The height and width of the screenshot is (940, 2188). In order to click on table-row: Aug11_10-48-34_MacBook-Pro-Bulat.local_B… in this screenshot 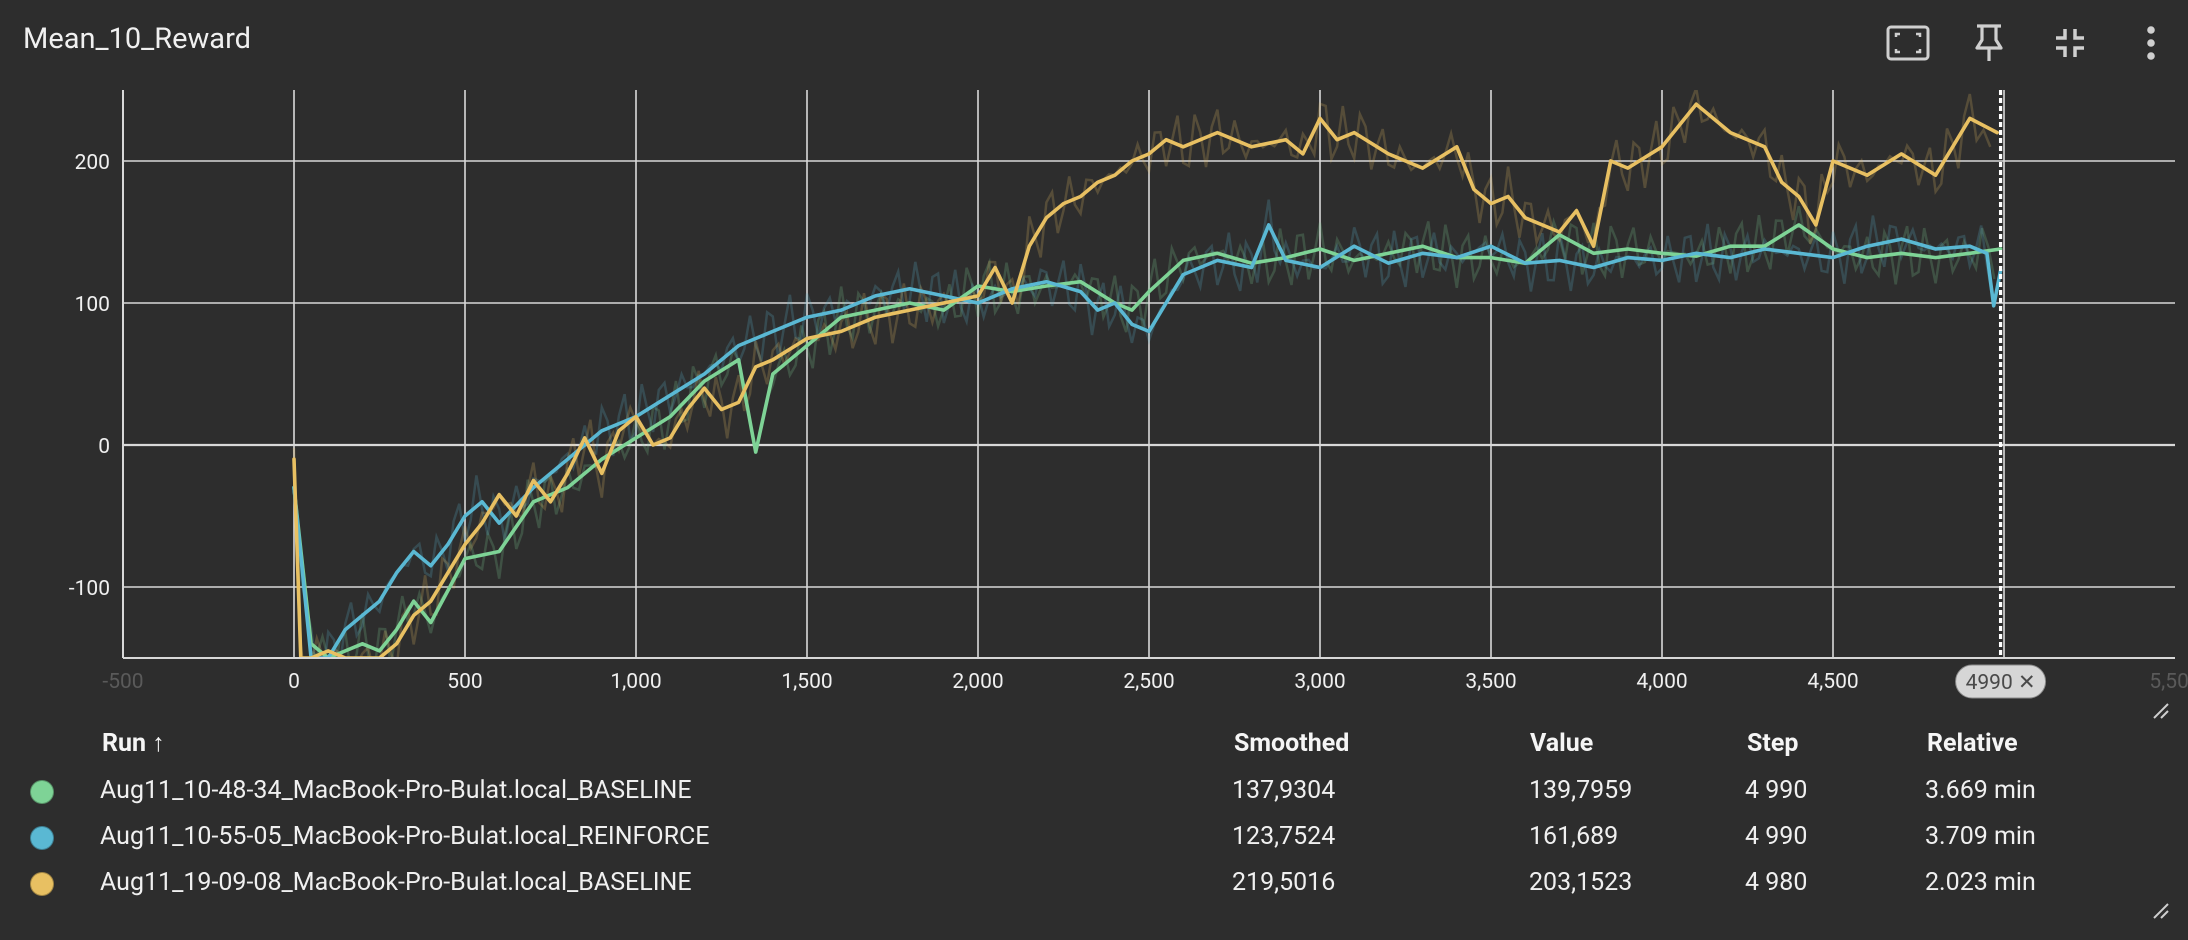, I will do `click(1094, 792)`.